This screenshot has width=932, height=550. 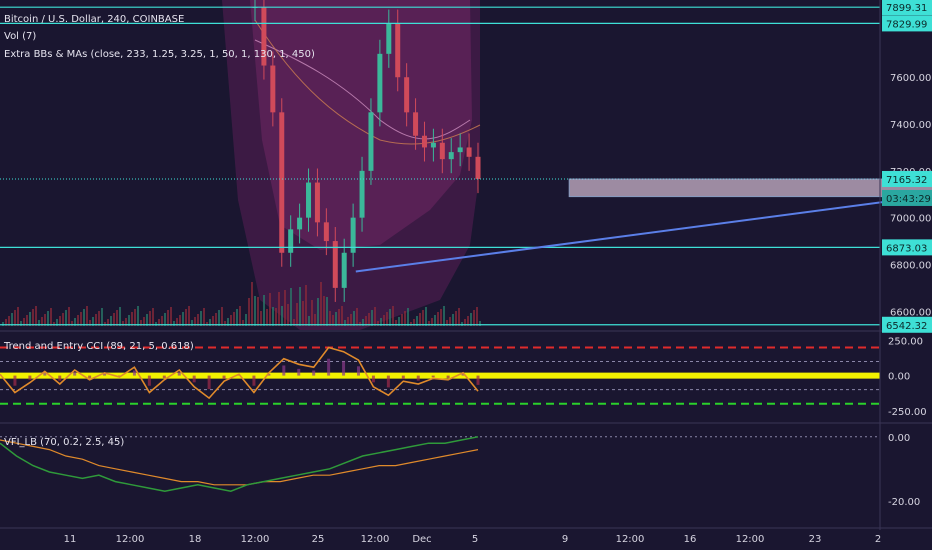 I want to click on vfi-panel, so click(x=440, y=464).